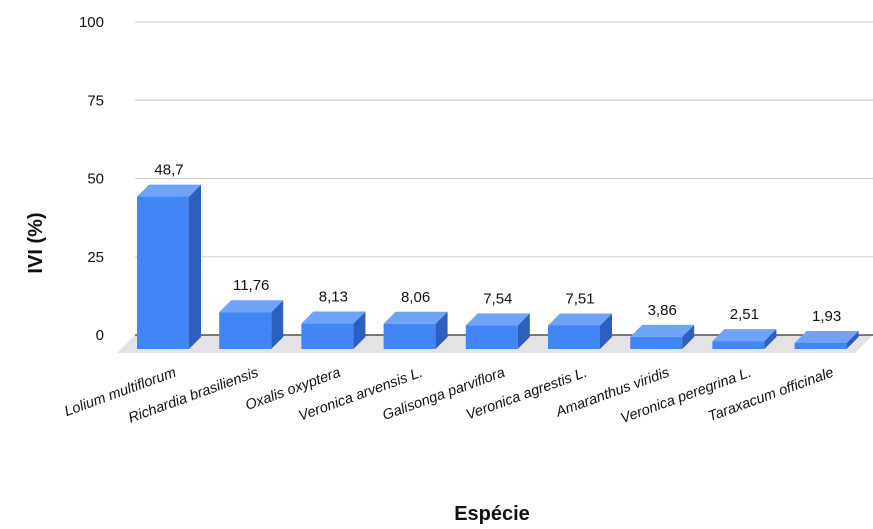 The image size is (873, 529). What do you see at coordinates (95, 100) in the screenshot?
I see `y-tick-label: 75` at bounding box center [95, 100].